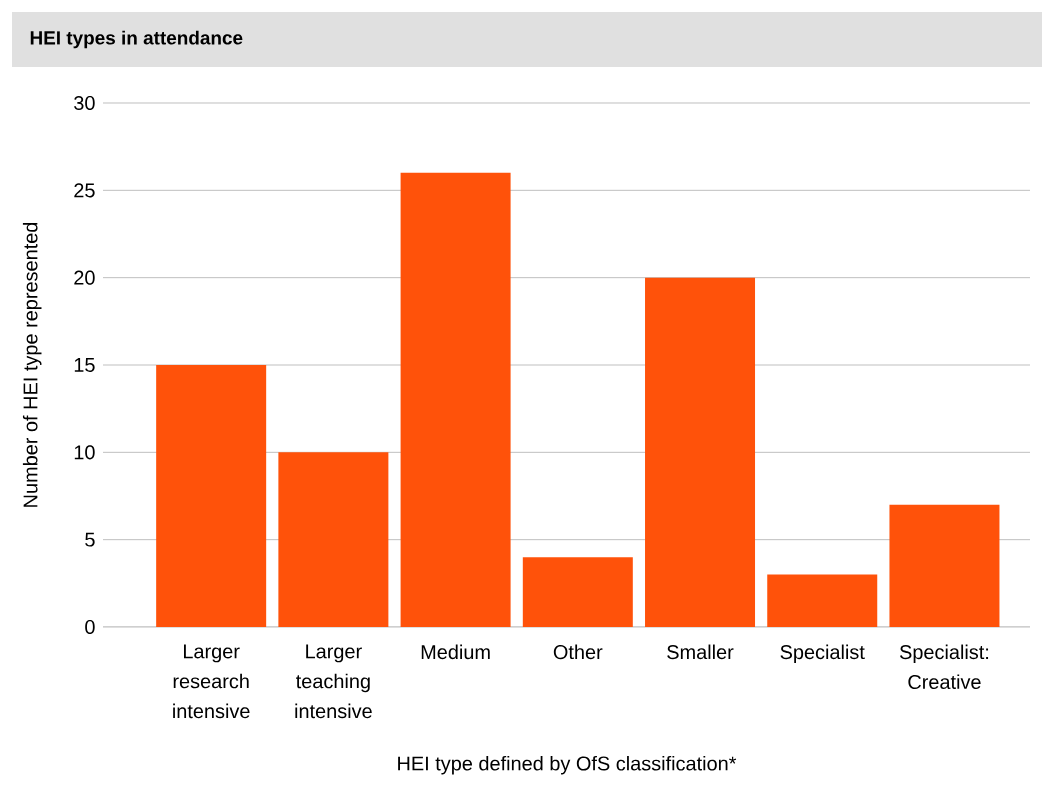  What do you see at coordinates (455, 652) in the screenshot?
I see `x-tick-label: Medium` at bounding box center [455, 652].